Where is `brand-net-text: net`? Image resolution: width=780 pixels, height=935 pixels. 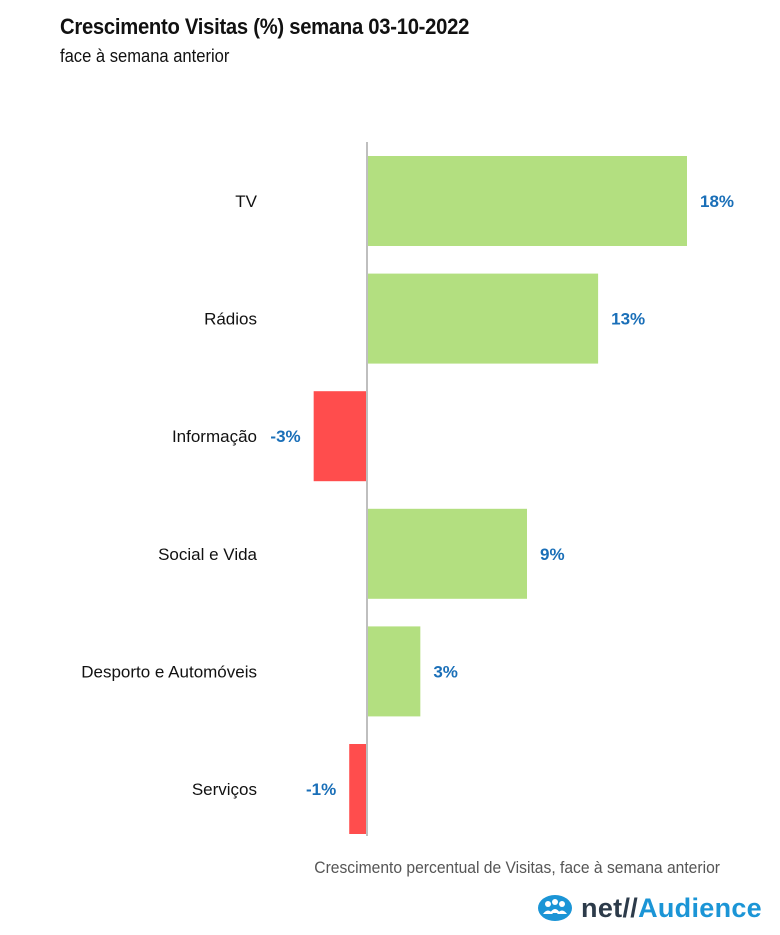
brand-net-text: net is located at coordinates (602, 907).